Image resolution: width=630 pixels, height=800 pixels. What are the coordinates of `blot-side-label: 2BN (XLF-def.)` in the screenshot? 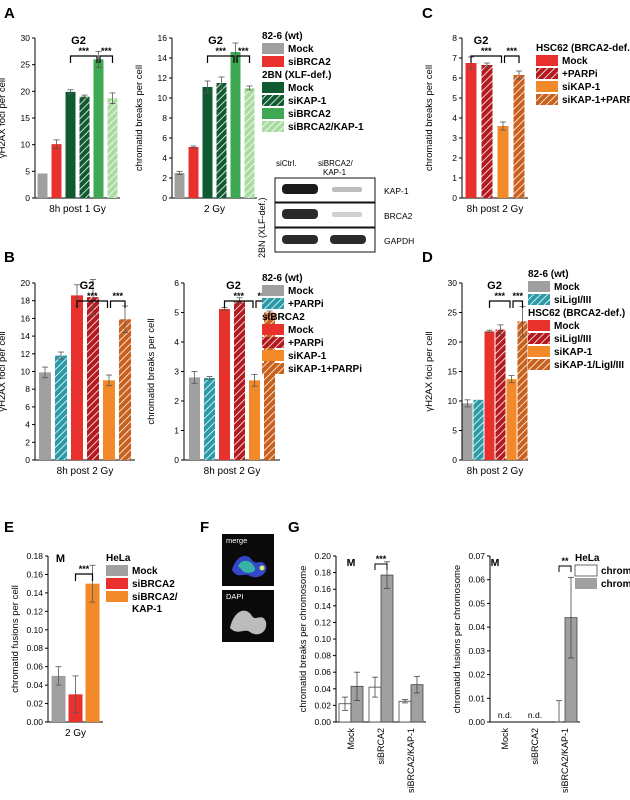 It's located at (262, 227).